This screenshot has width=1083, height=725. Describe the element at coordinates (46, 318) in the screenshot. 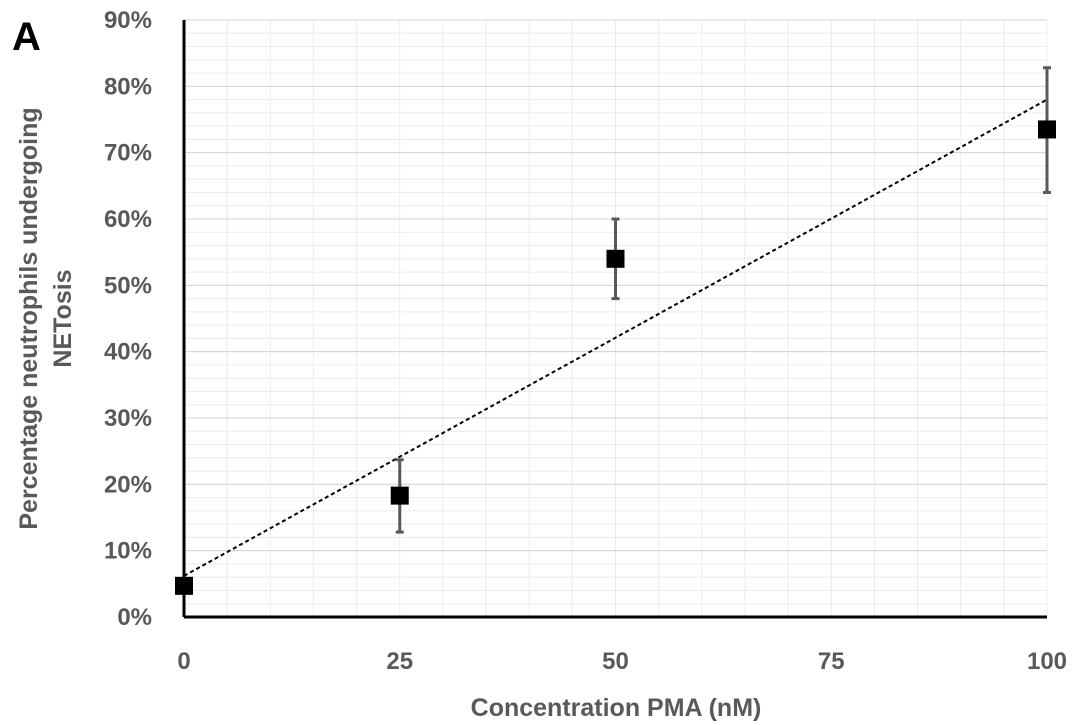

I see `y-axis-title: Percentage neutrophils undergoing NETosis` at that location.